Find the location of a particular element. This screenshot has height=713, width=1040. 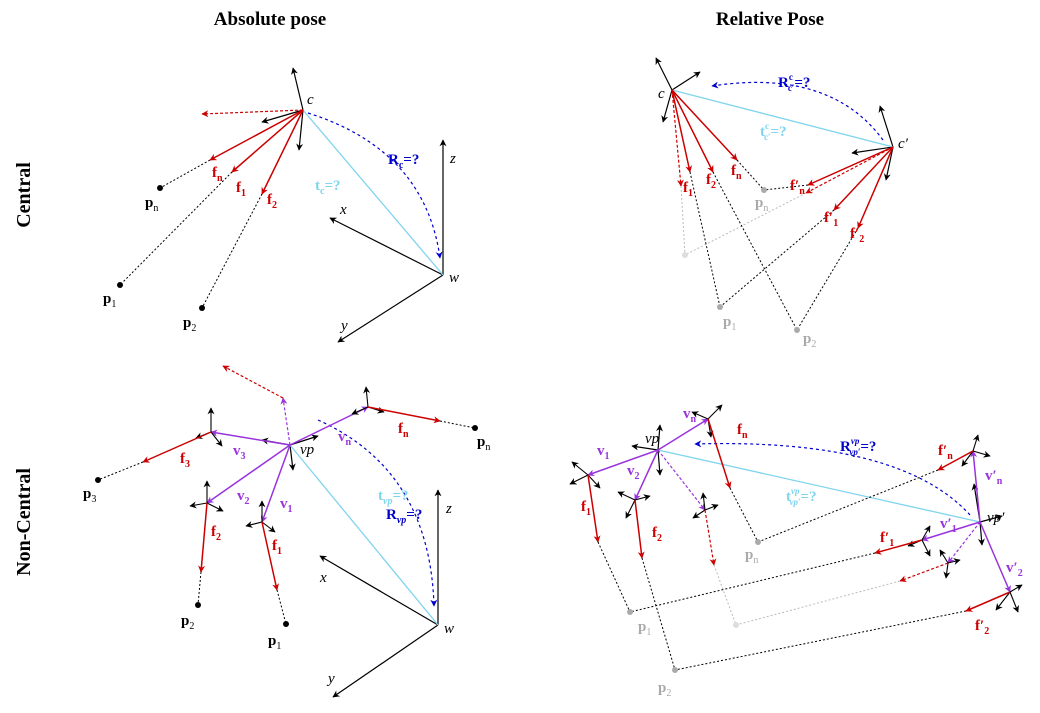

camera-axis-down is located at coordinates (300, 130).